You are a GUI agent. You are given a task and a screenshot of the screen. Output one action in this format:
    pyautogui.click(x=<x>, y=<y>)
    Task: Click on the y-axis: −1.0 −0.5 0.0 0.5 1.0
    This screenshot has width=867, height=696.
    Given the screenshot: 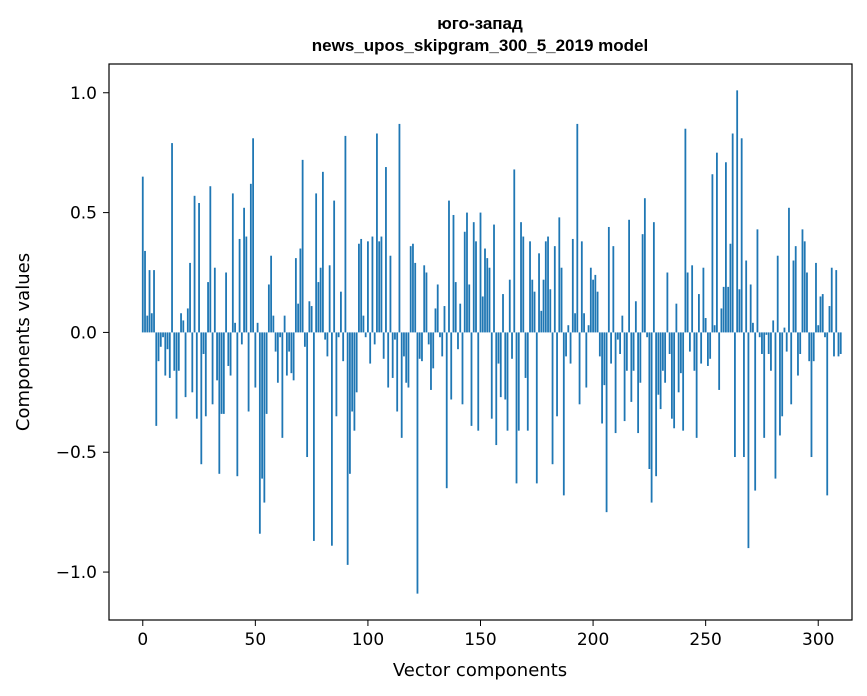 What is the action you would take?
    pyautogui.click(x=82, y=333)
    